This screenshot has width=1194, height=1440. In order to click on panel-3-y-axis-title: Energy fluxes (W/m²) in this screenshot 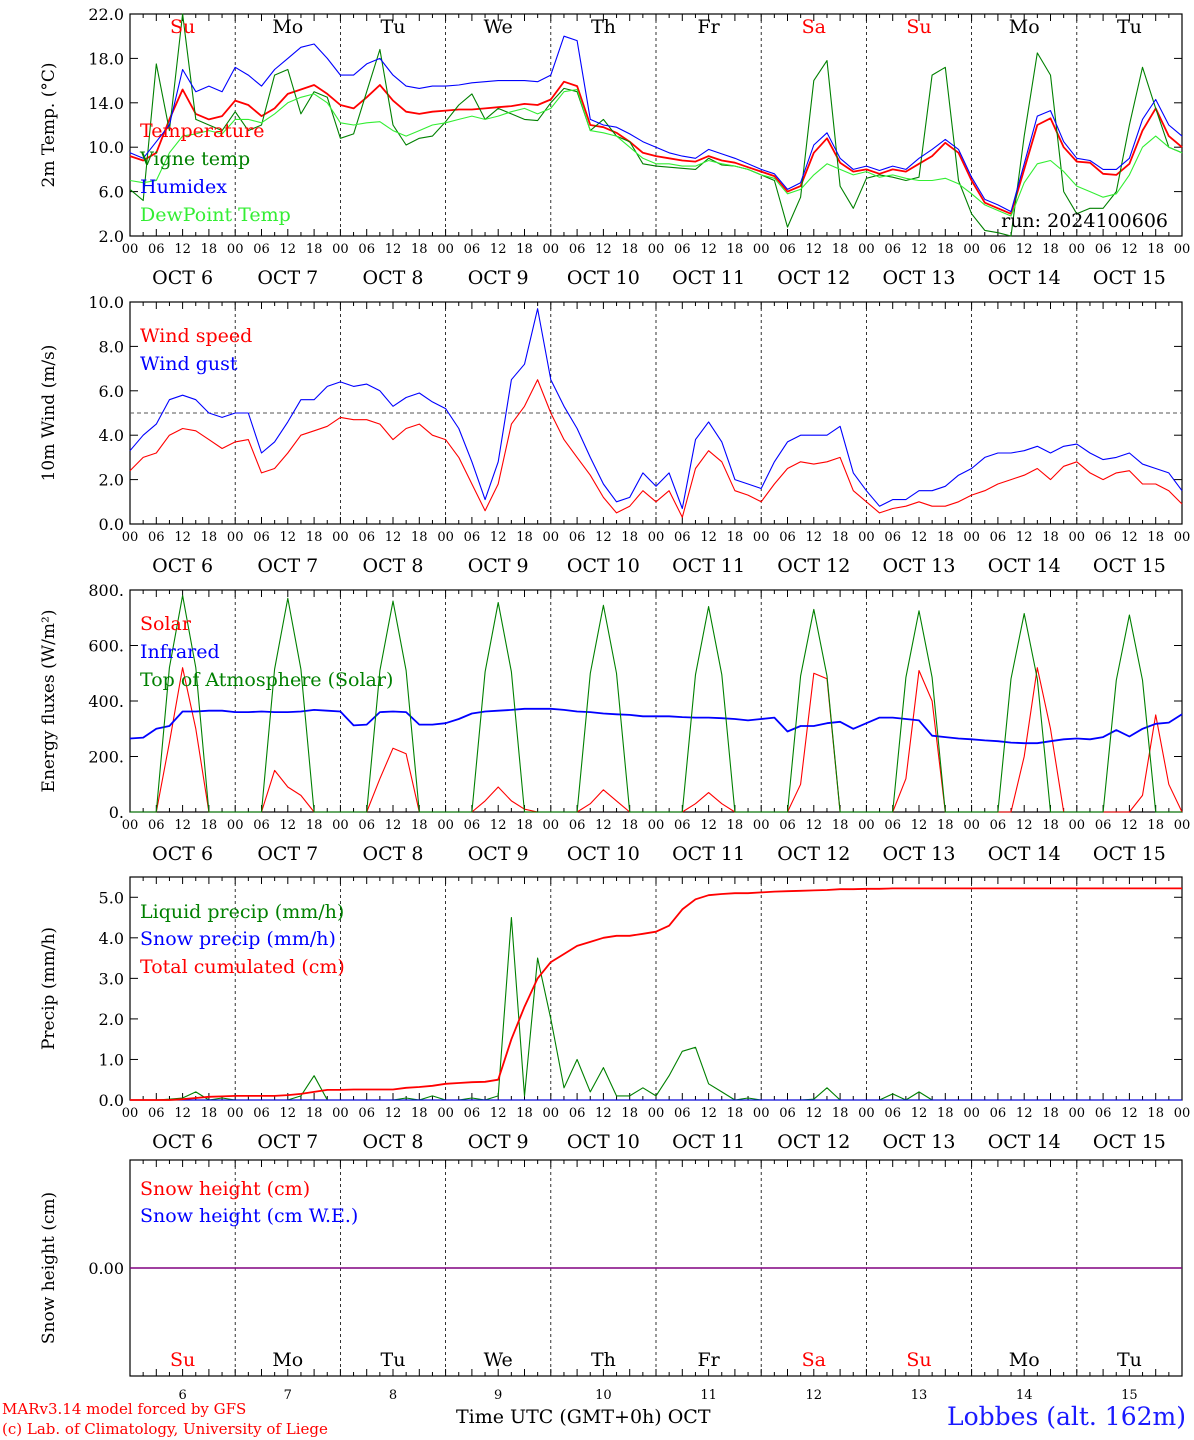, I will do `click(49, 701)`.